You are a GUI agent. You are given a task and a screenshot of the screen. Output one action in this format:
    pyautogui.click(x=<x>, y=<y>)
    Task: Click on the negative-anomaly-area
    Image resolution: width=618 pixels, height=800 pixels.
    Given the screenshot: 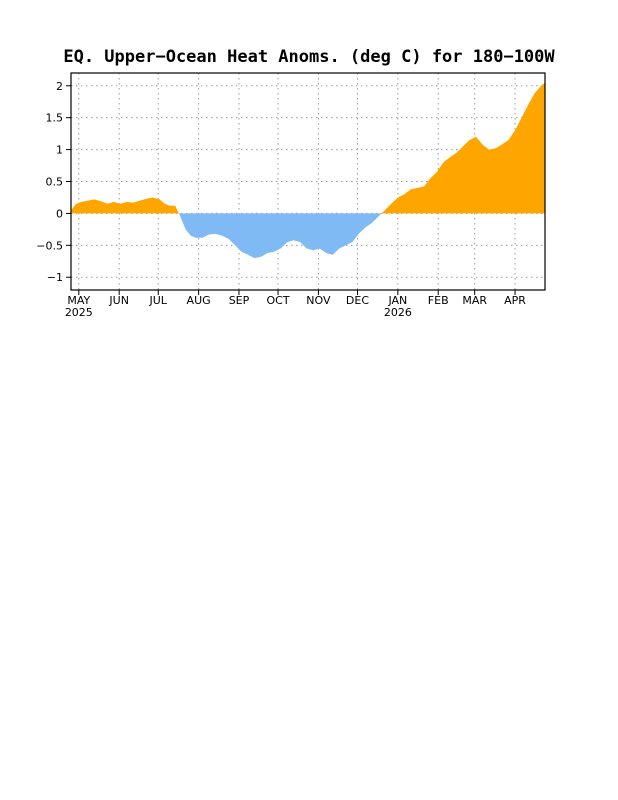 What is the action you would take?
    pyautogui.click(x=280, y=236)
    